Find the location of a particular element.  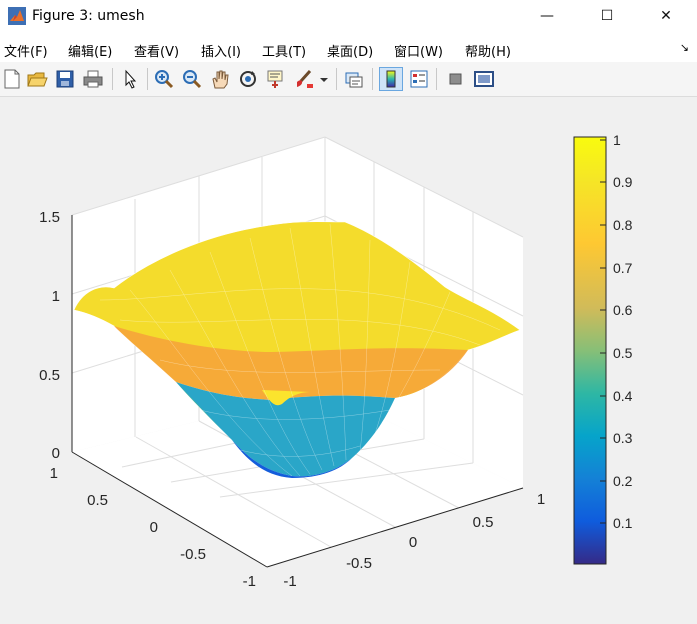

maximize-button: ☐ is located at coordinates (607, 16).